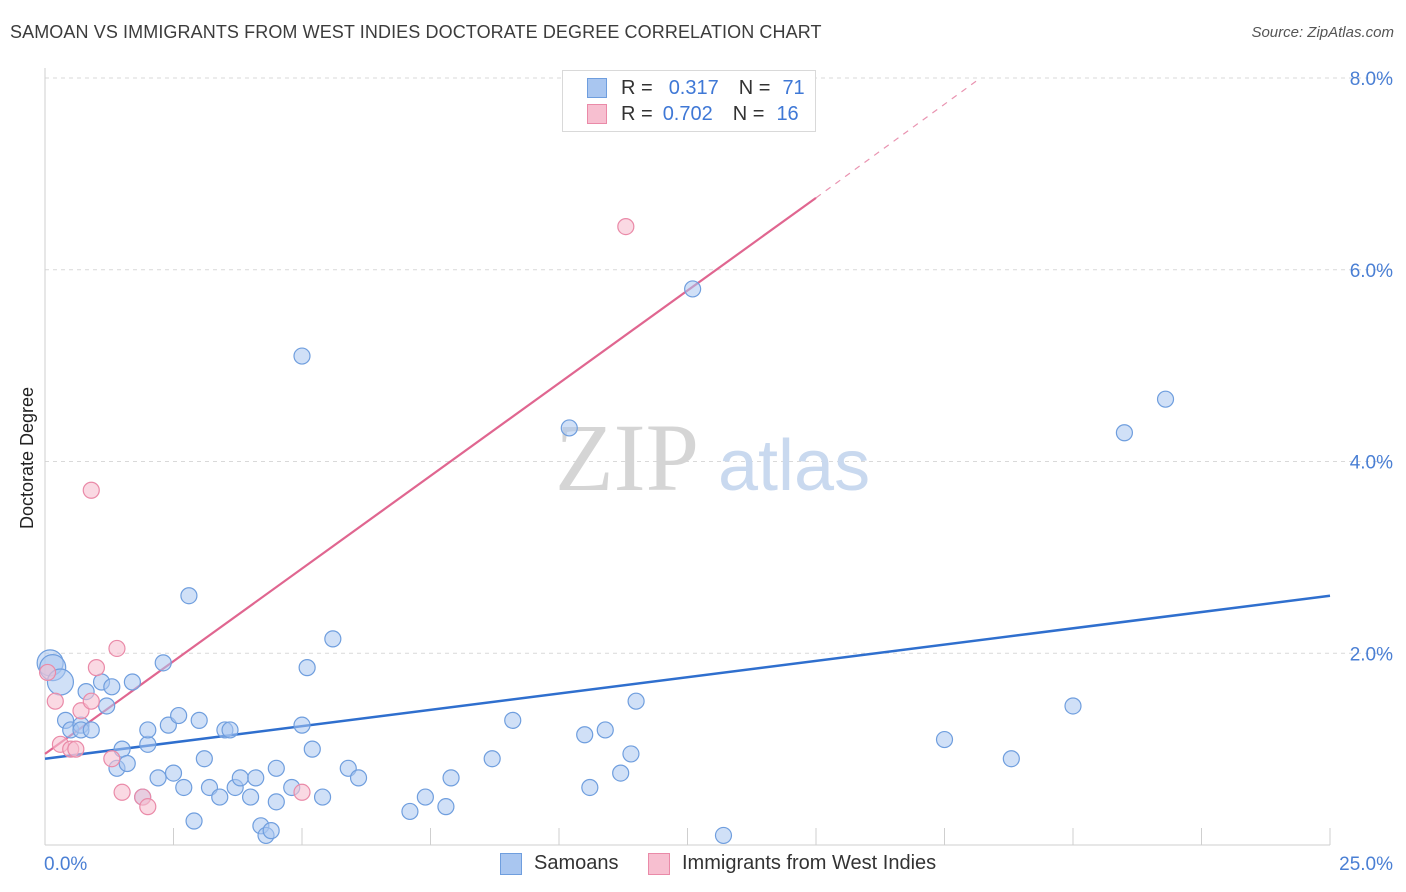  I want to click on samoans-legend-label: Samoans, so click(576, 863).